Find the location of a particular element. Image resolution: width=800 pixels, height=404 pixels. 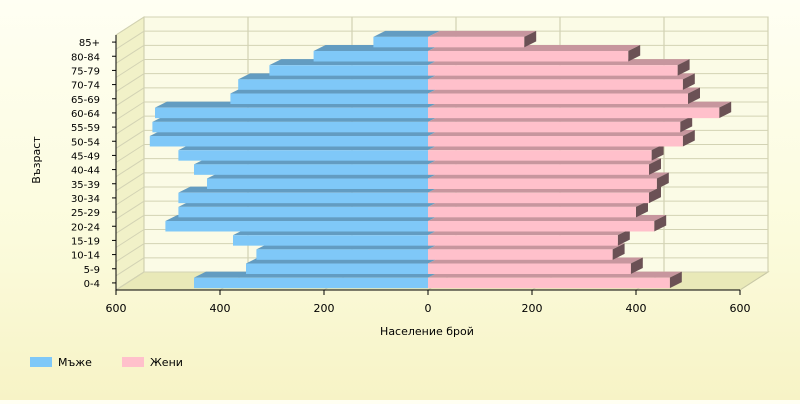

y-tick-label-55-59: 55-59 is located at coordinates (85, 128).